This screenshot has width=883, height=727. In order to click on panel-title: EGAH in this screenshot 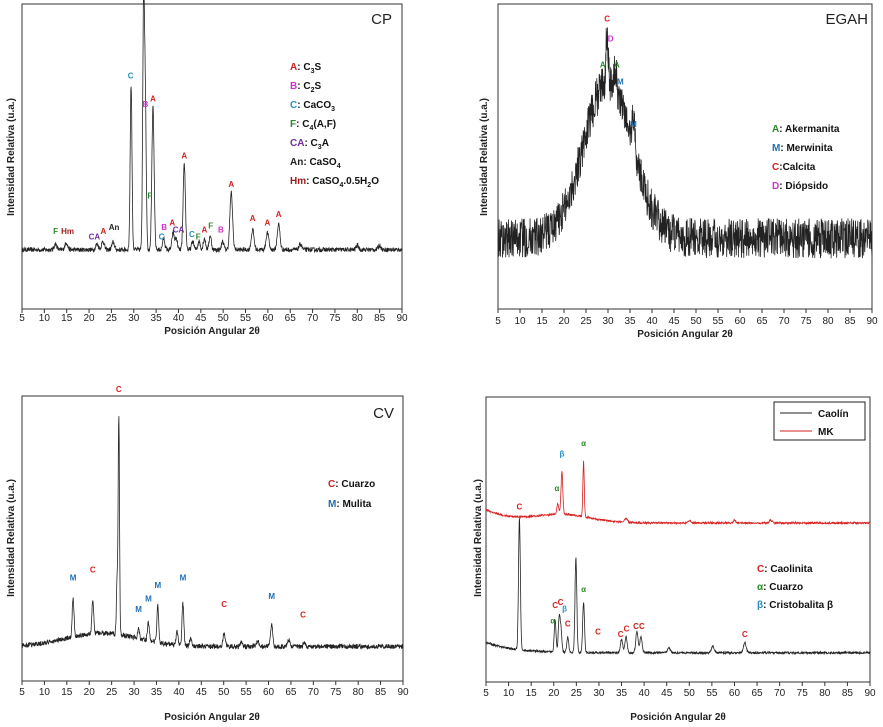, I will do `click(846, 19)`.